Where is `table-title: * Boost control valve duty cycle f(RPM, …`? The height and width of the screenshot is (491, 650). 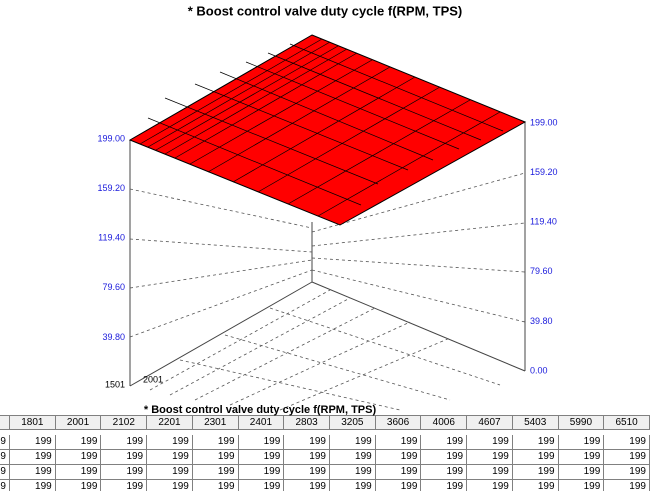 table-title: * Boost control valve duty cycle f(RPM, … is located at coordinates (260, 410).